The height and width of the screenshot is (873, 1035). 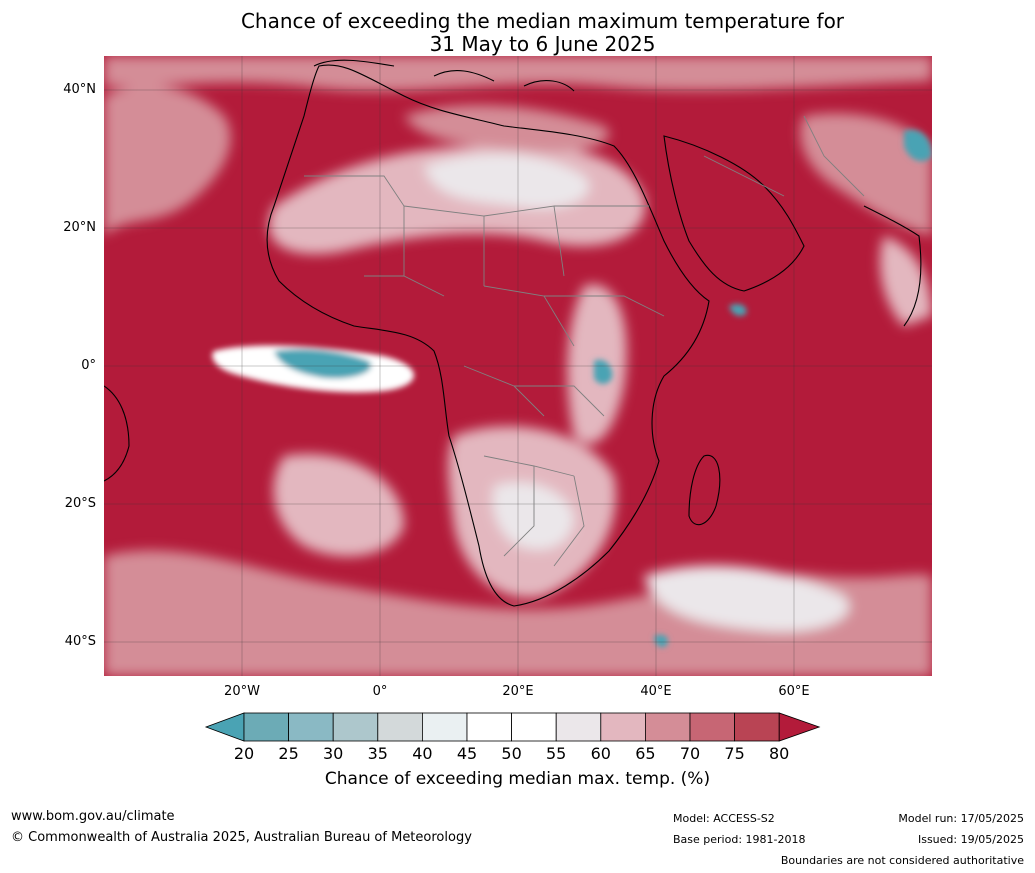 What do you see at coordinates (507, 128) in the screenshot?
I see `shade-mediterranean` at bounding box center [507, 128].